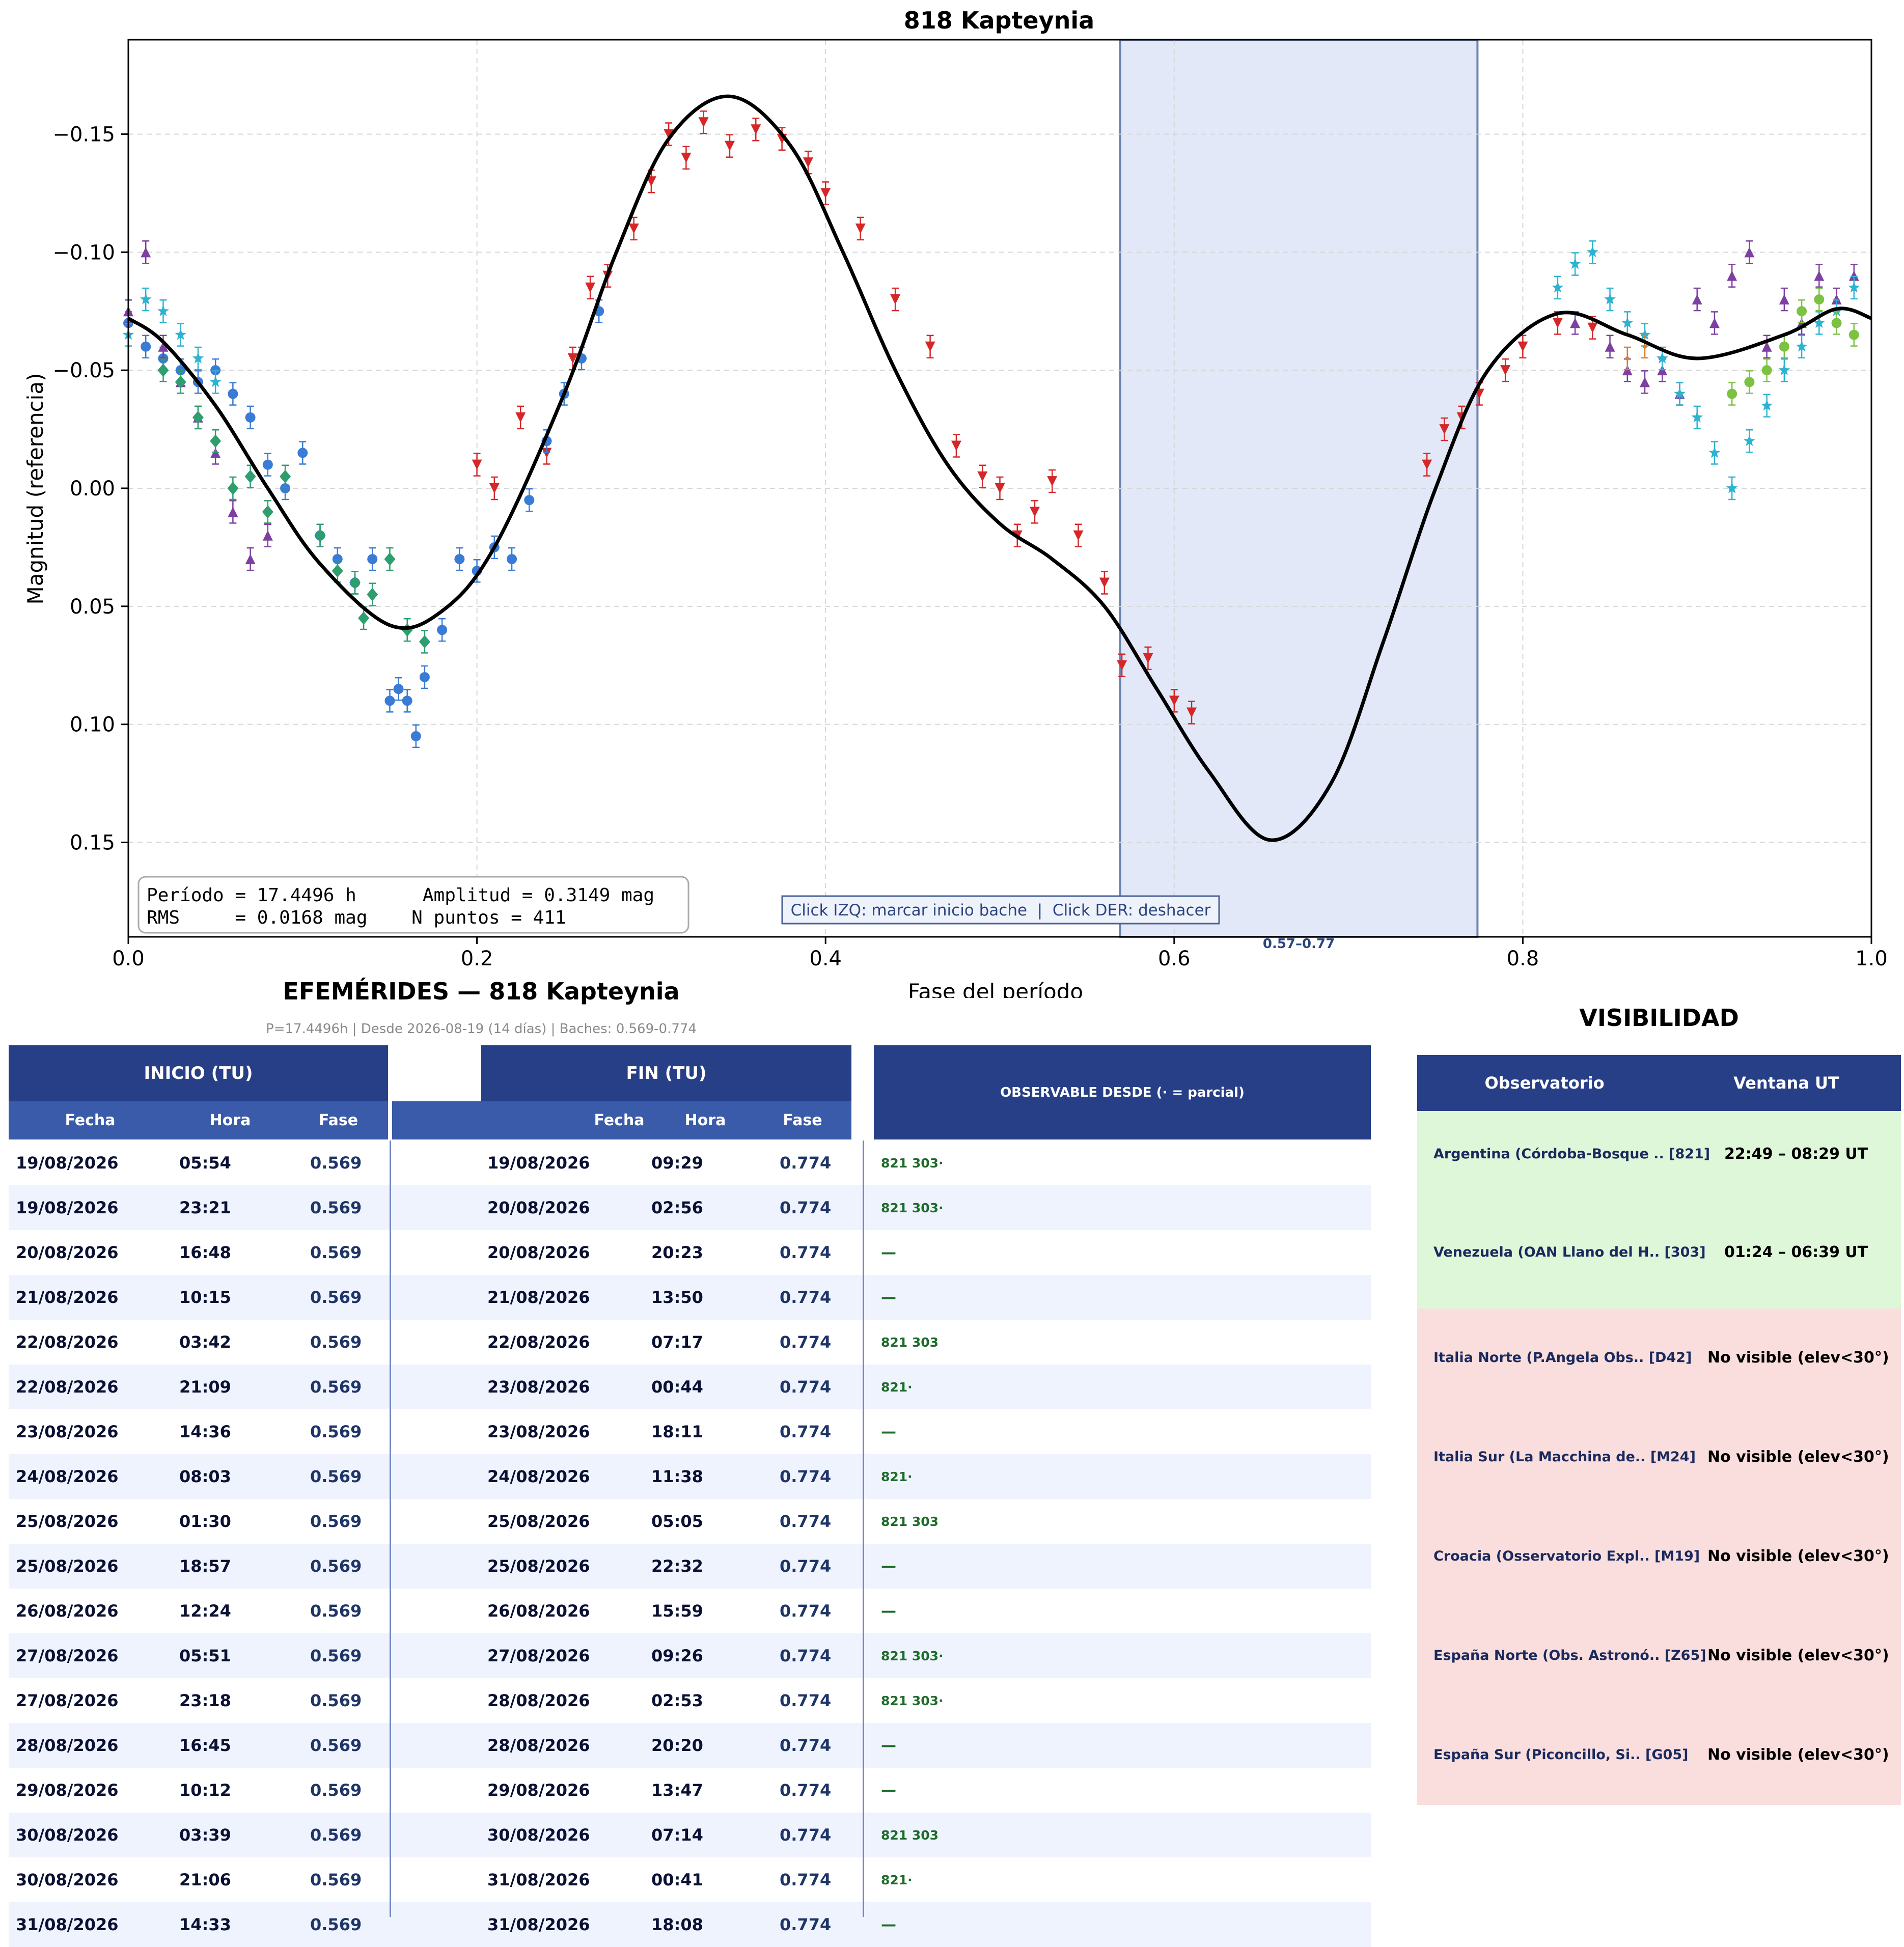 This screenshot has height=1947, width=1904. Describe the element at coordinates (205, 1342) in the screenshot. I see `cell-h1: 03:42` at that location.